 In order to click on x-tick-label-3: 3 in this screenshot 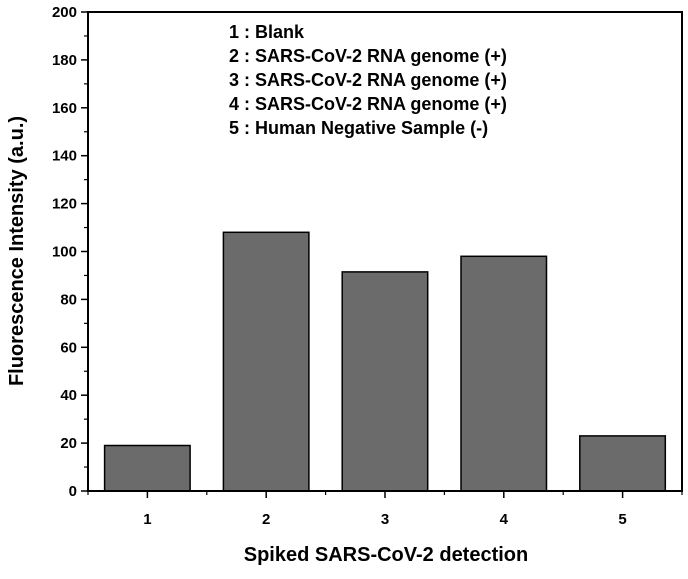, I will do `click(385, 519)`.